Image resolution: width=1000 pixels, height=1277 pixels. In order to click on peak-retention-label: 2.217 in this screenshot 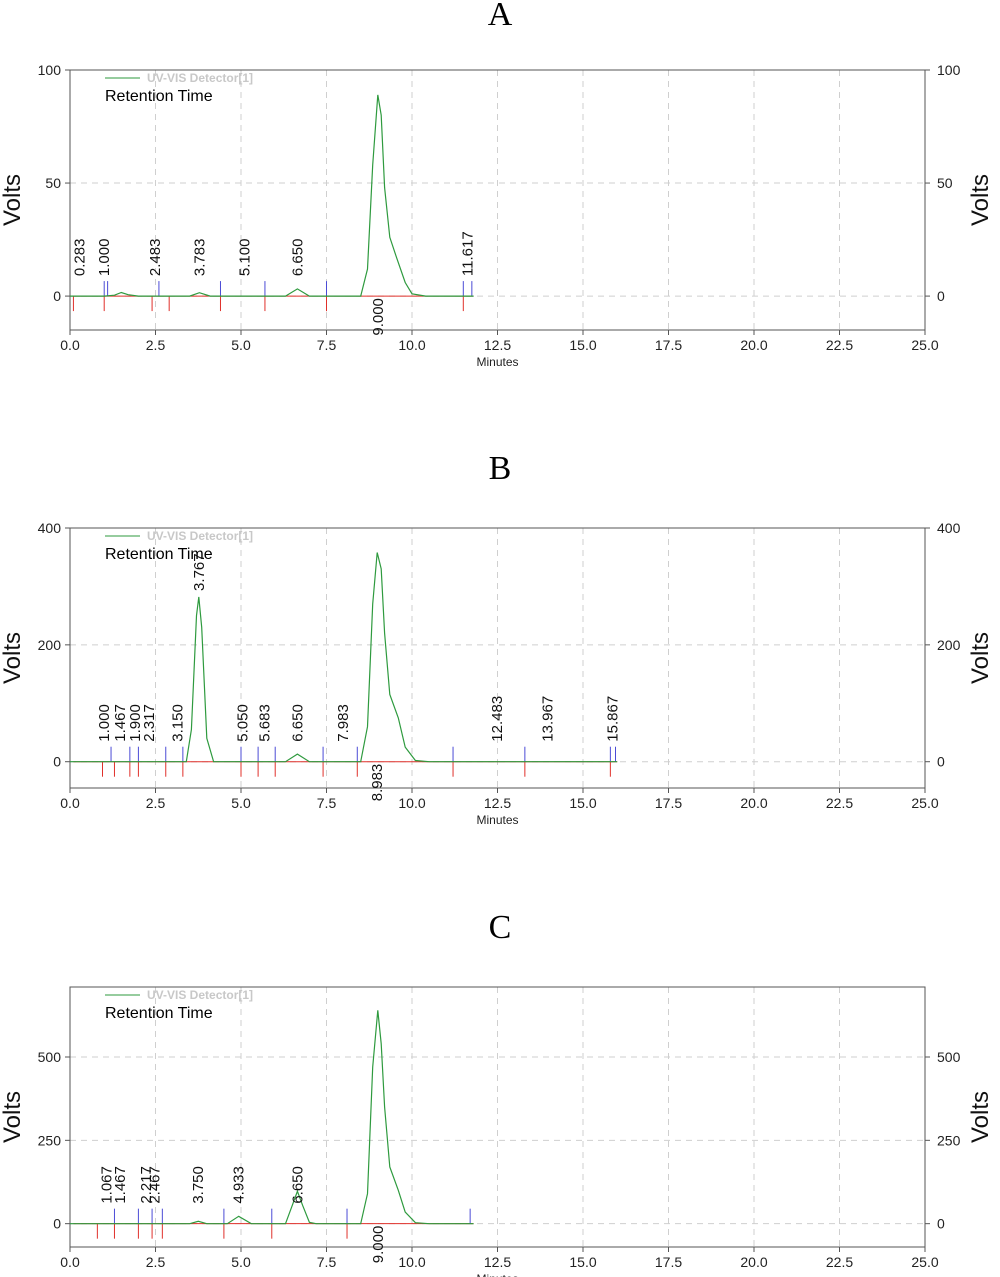, I will do `click(146, 1185)`.